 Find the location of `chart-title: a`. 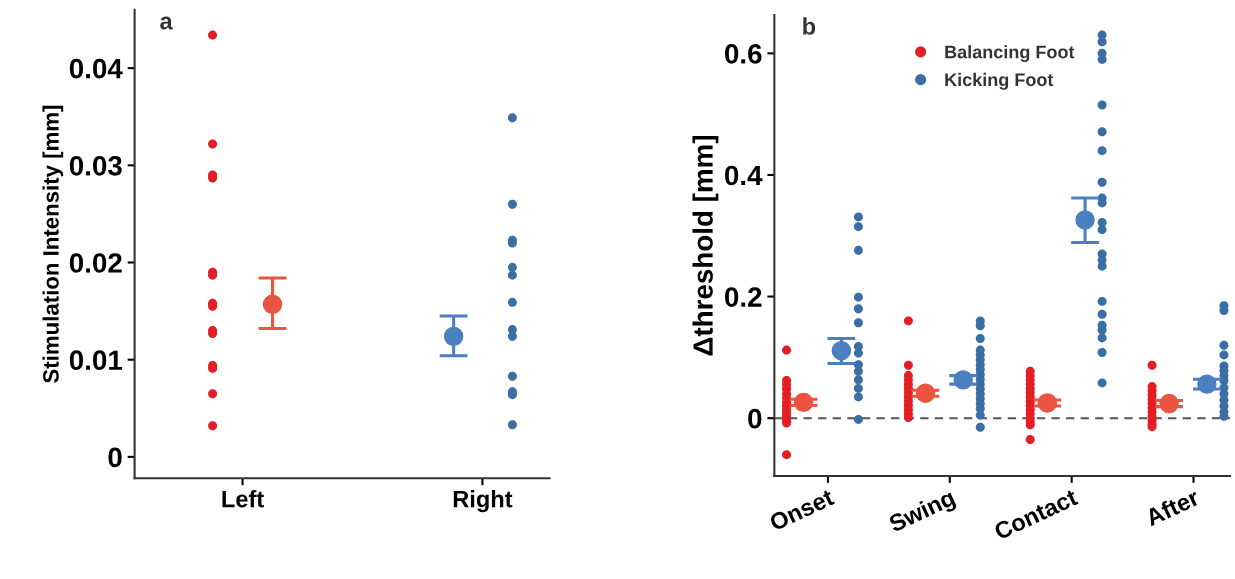

chart-title: a is located at coordinates (166, 23).